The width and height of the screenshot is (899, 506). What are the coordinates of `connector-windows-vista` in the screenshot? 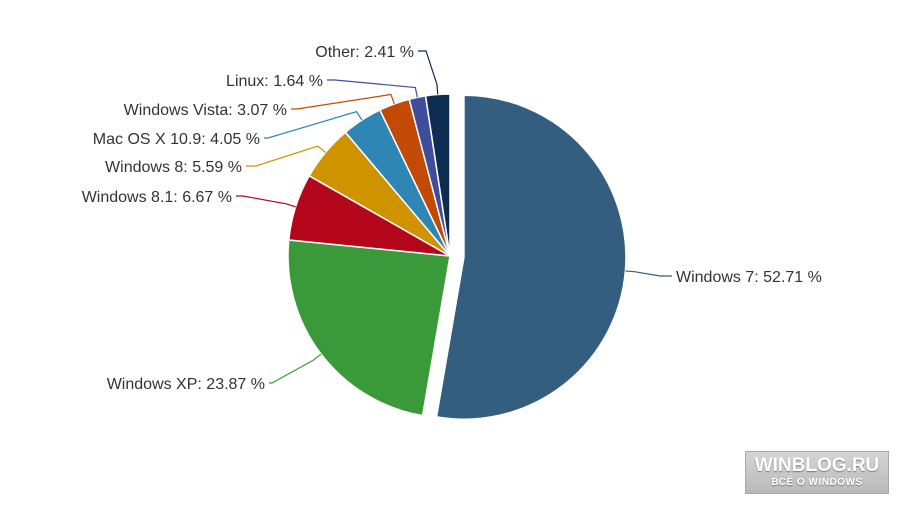 It's located at (343, 101).